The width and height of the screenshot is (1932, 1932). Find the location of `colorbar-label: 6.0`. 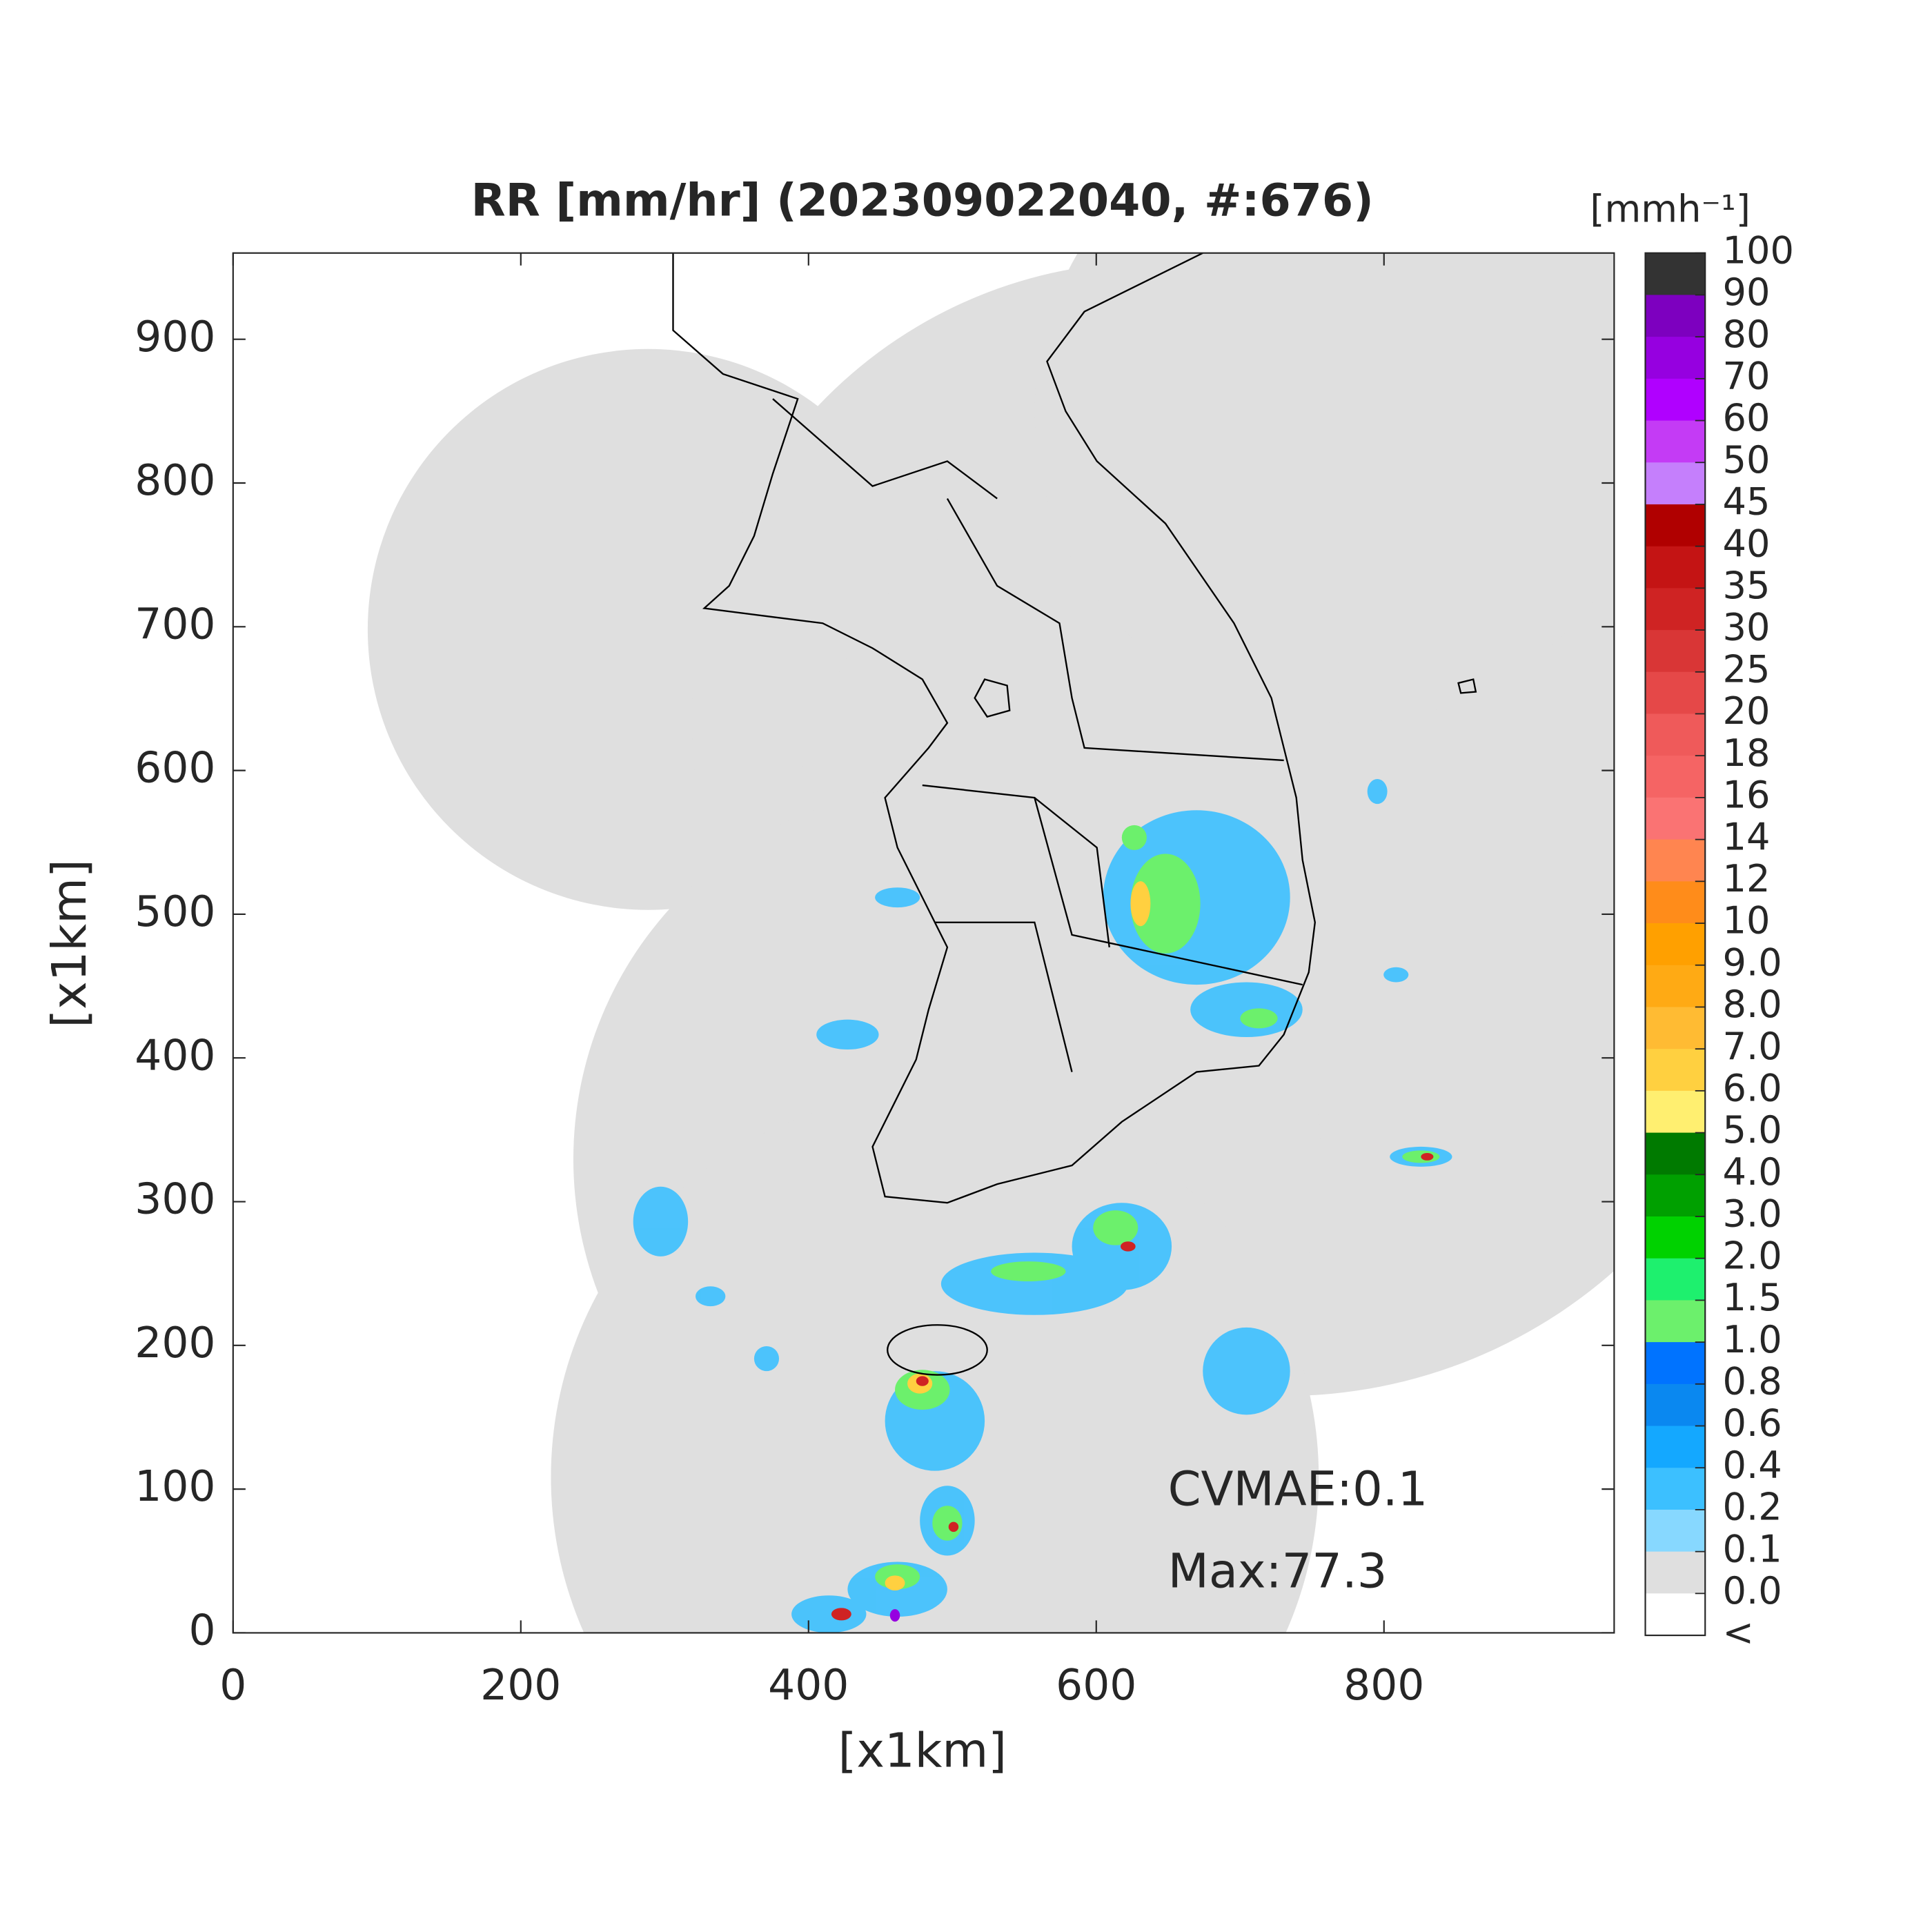

colorbar-label: 6.0 is located at coordinates (1752, 1088).